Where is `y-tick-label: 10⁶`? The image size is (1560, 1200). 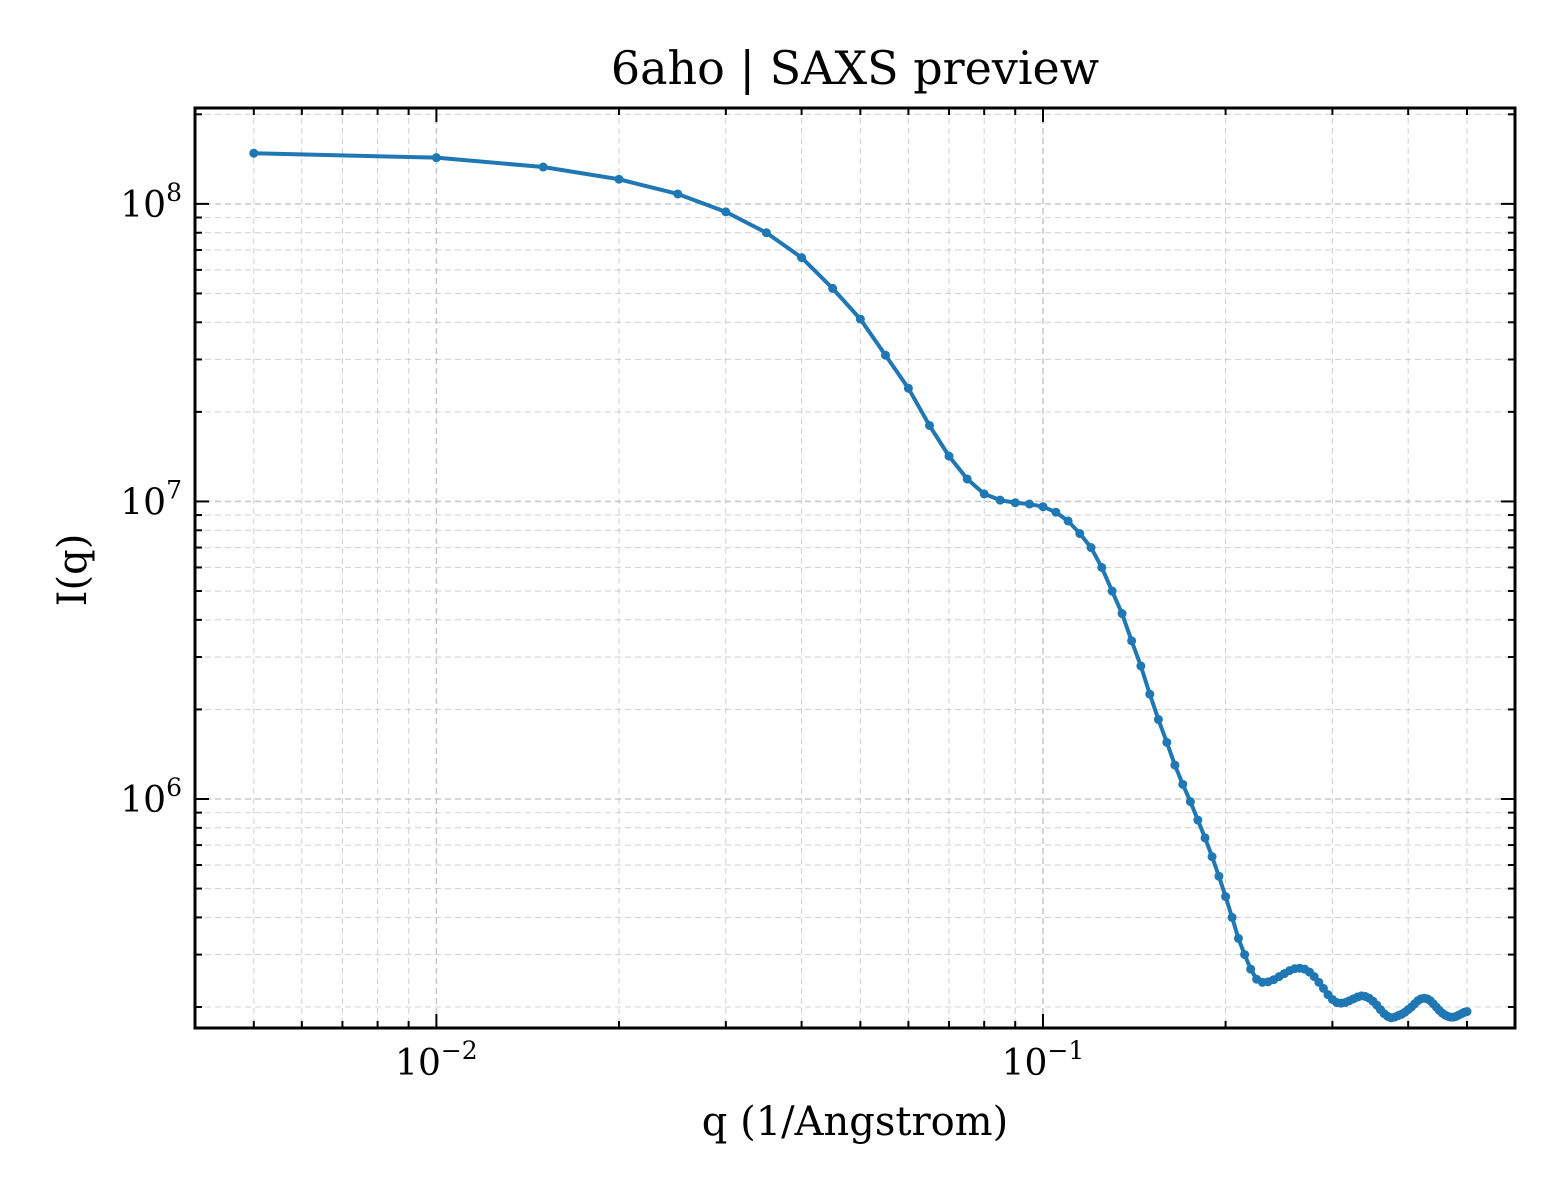
y-tick-label: 10⁶ is located at coordinates (151, 797).